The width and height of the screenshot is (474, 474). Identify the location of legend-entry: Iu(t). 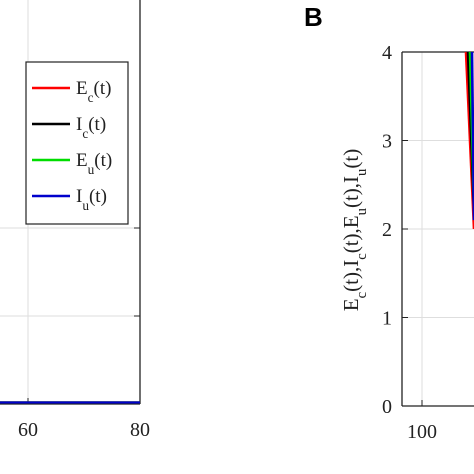
(91, 199).